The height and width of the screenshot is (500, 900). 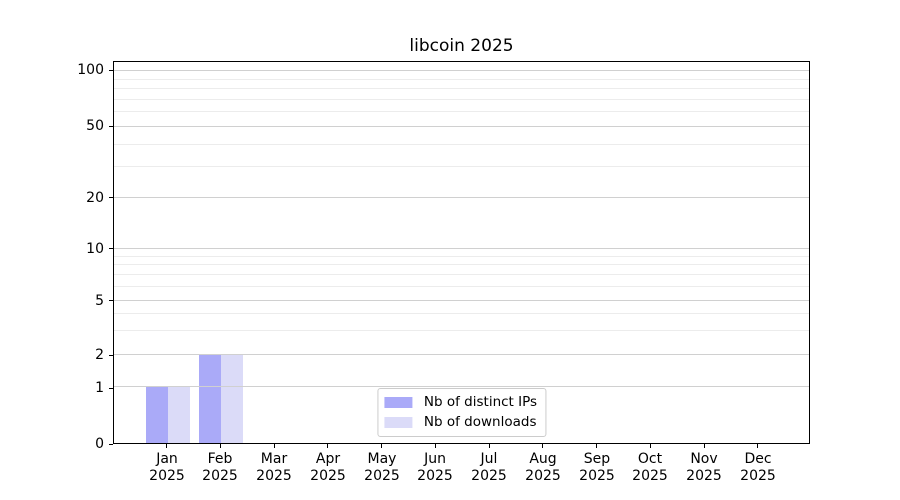 What do you see at coordinates (480, 422) in the screenshot?
I see `legend-label: Nb of downloads` at bounding box center [480, 422].